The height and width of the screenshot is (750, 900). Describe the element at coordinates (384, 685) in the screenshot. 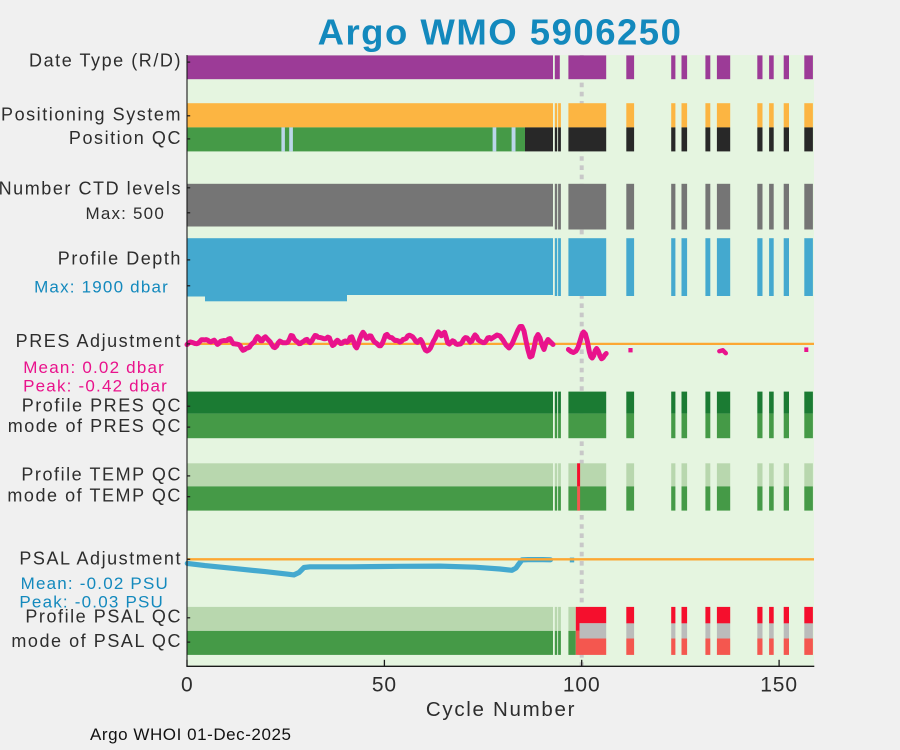

I see `svg-text: 50` at that location.